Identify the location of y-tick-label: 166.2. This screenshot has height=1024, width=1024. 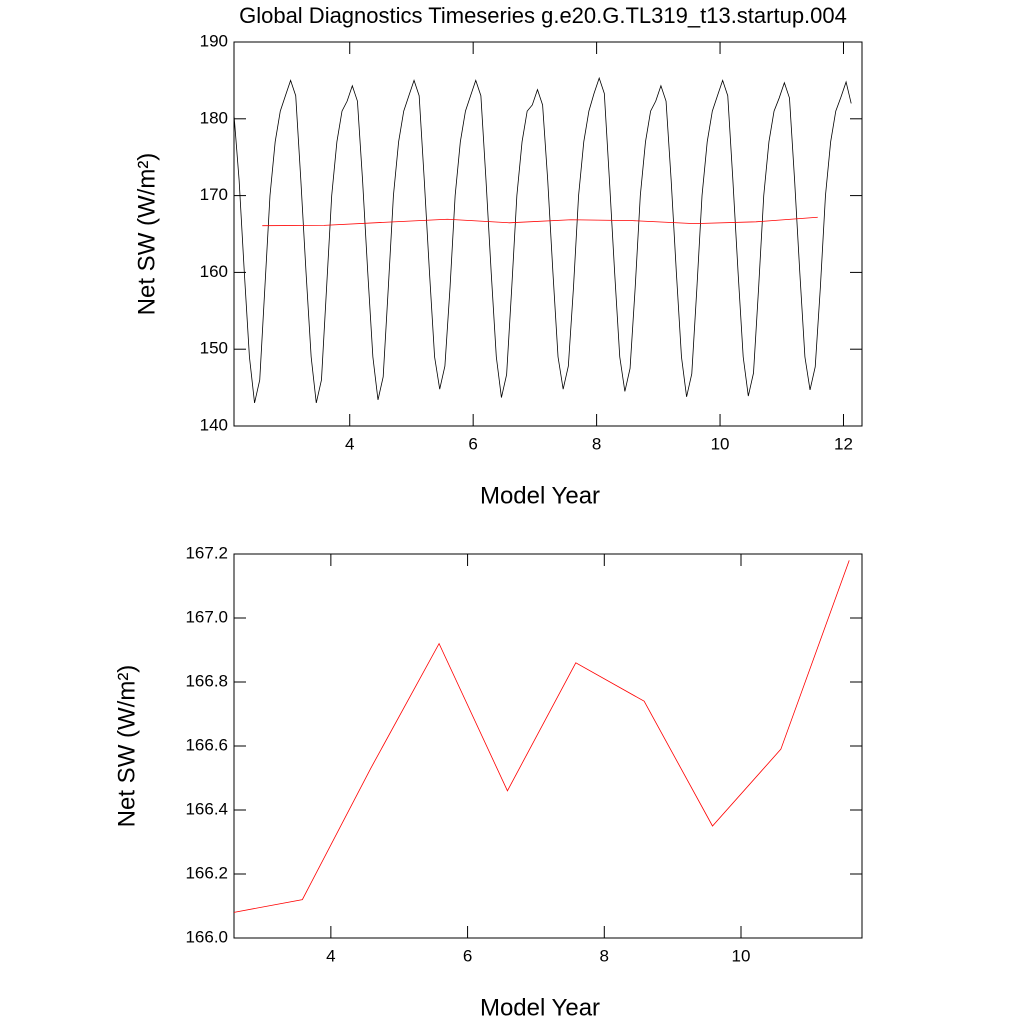
(206, 872).